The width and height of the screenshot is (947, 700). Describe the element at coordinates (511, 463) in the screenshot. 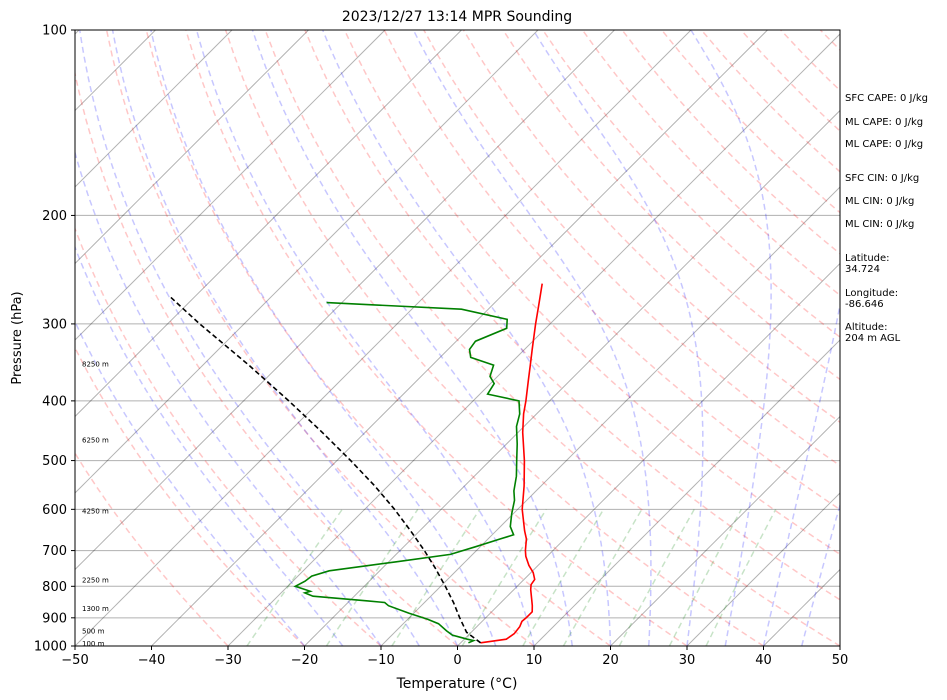

I see `temperature-line` at that location.